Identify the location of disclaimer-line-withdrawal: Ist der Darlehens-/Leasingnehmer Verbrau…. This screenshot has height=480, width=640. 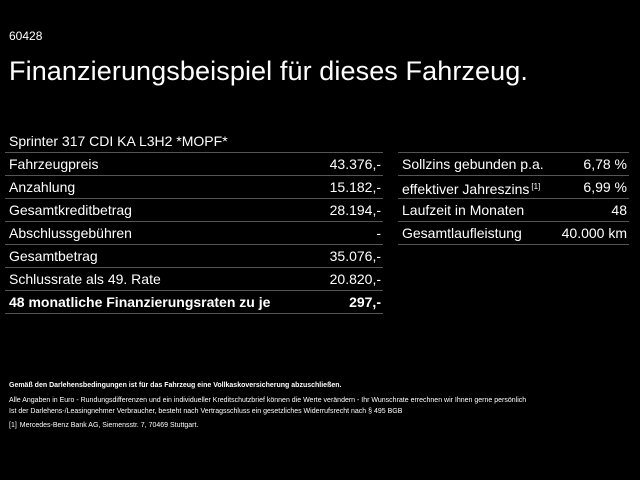
(319, 411).